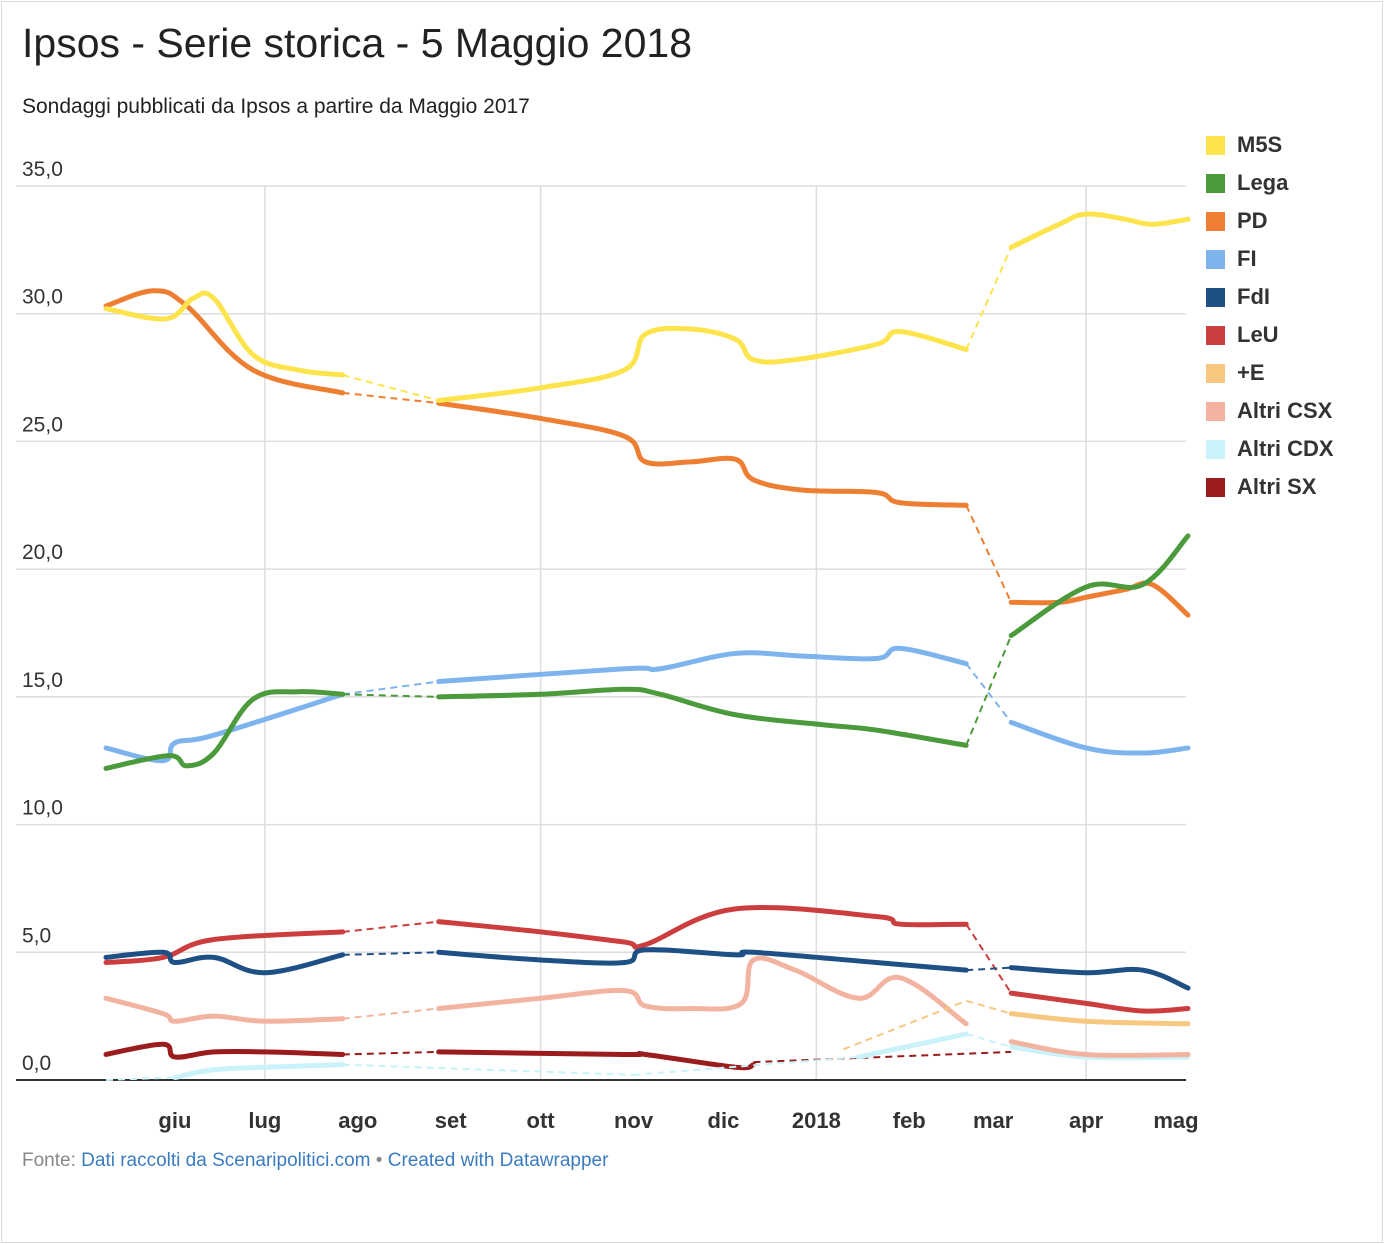 This screenshot has height=1244, width=1384. What do you see at coordinates (264, 1120) in the screenshot?
I see `x-tick-label: lug` at bounding box center [264, 1120].